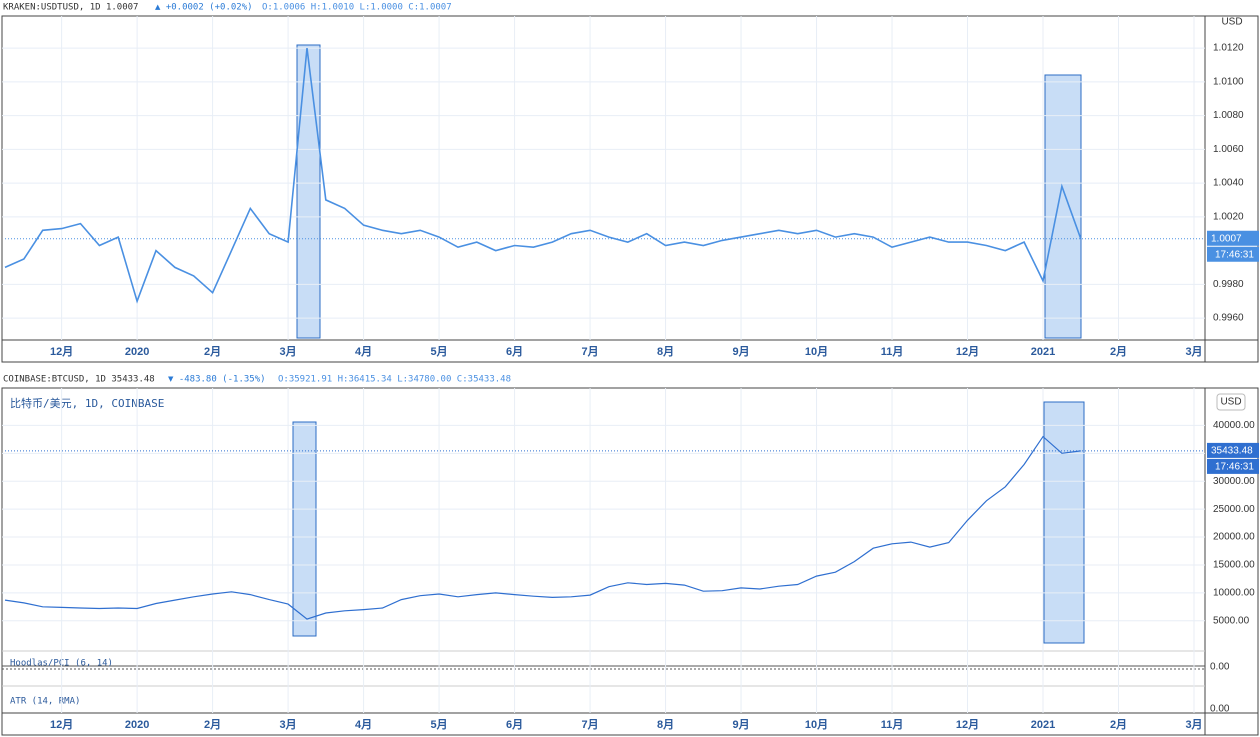  I want to click on y-tick-label: 0.9960, so click(1228, 318).